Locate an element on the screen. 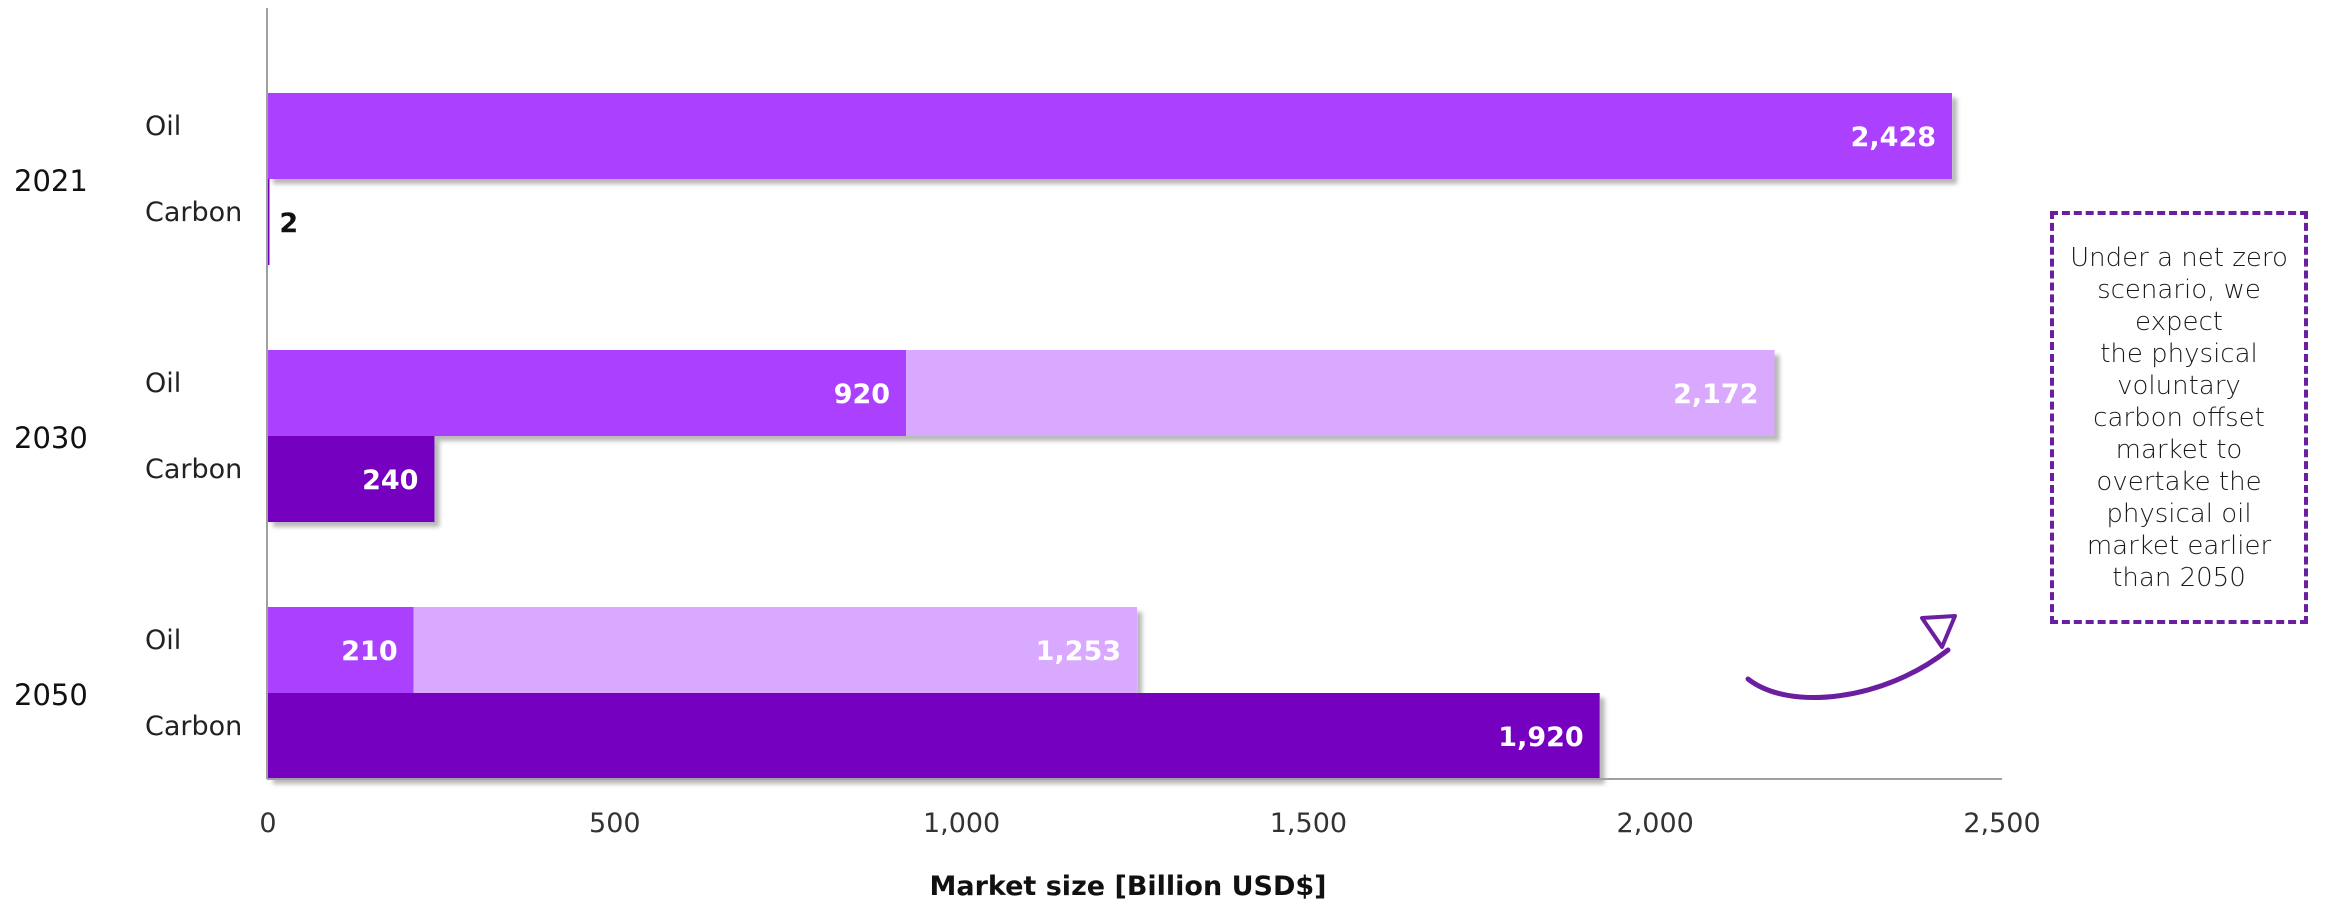  data-label: 240 is located at coordinates (390, 480).